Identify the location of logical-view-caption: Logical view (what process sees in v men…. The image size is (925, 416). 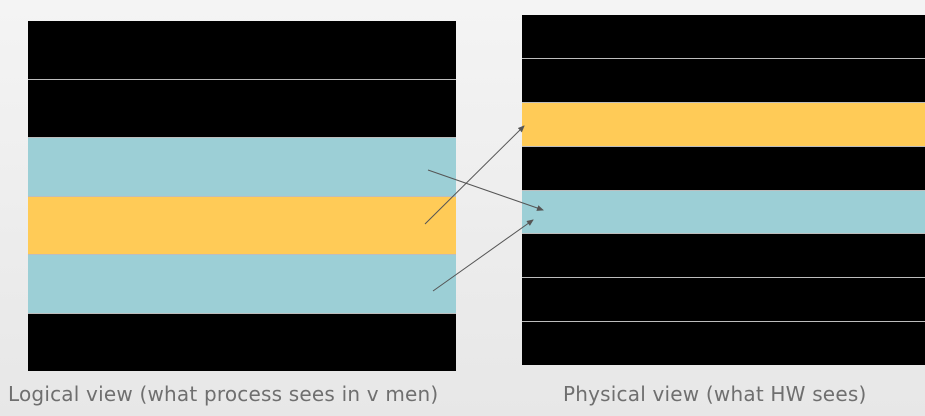
(223, 394).